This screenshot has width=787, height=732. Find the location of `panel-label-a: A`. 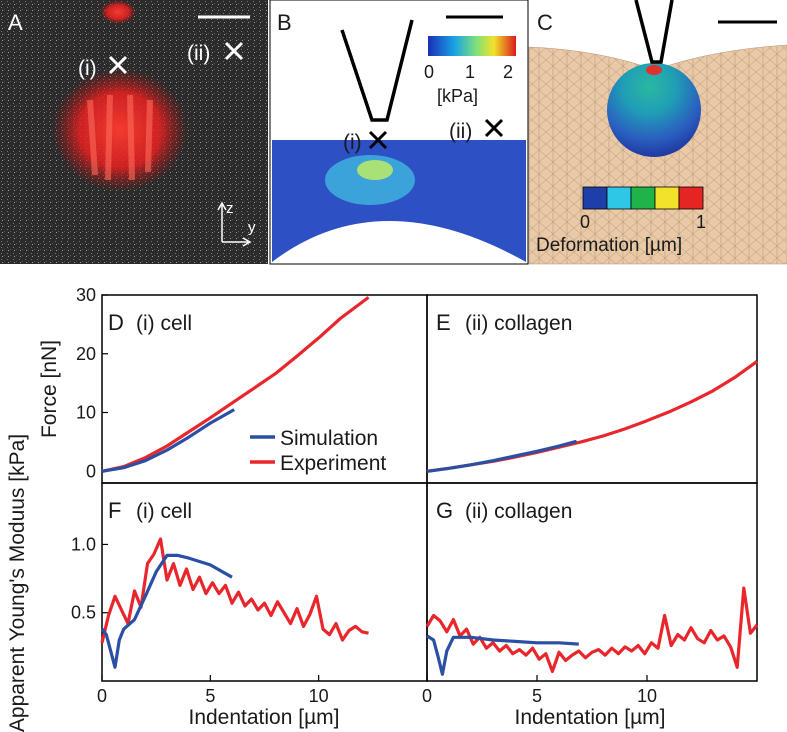

panel-label-a: A is located at coordinates (15, 22).